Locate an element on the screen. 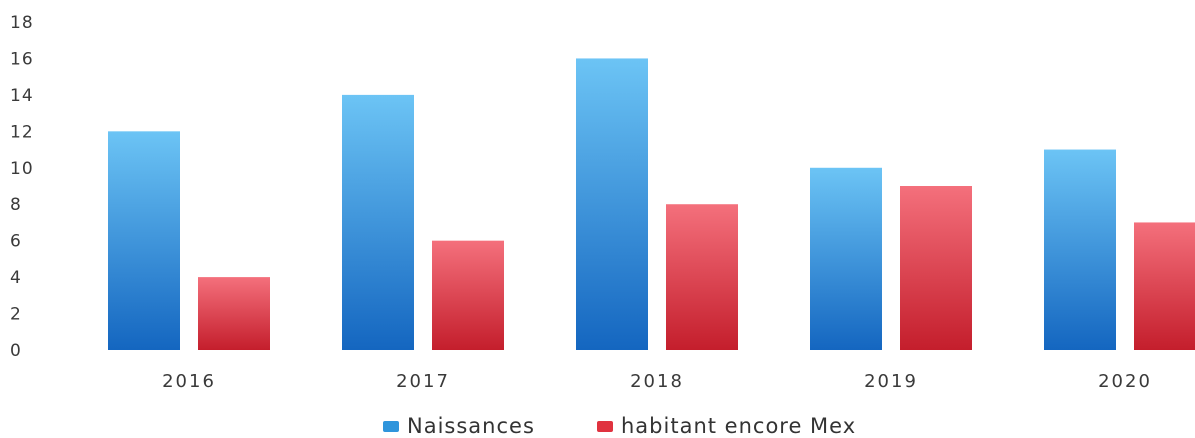 Image resolution: width=1195 pixels, height=438 pixels. x-tick-label: 2018 is located at coordinates (657, 381).